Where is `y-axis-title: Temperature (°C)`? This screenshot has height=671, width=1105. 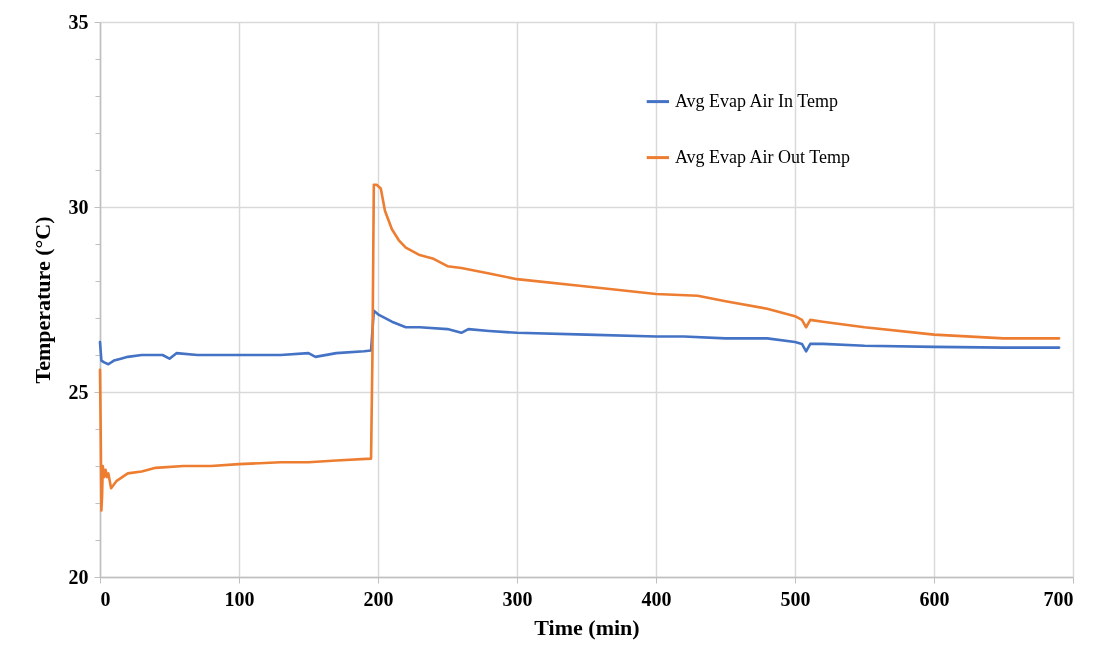 y-axis-title: Temperature (°C) is located at coordinates (42, 300).